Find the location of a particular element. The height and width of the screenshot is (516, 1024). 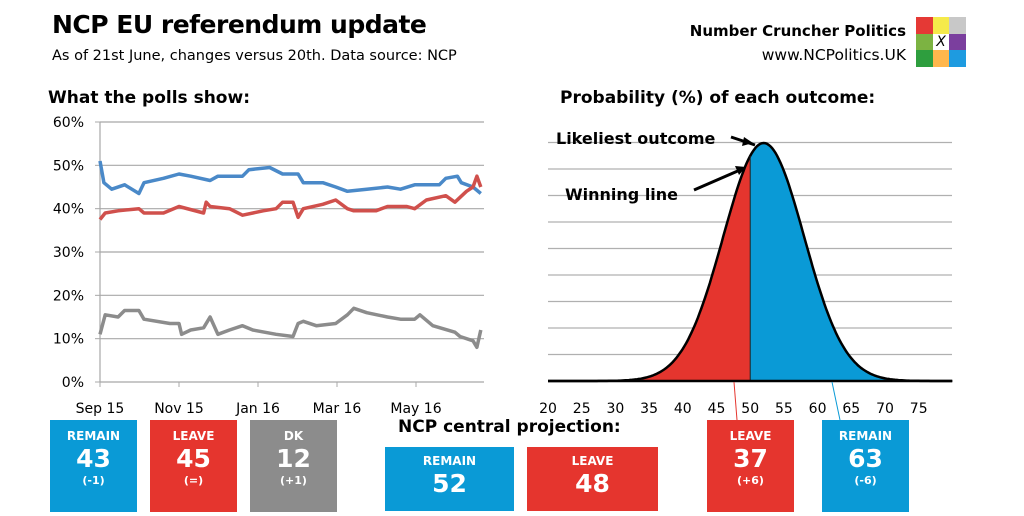

logo-cell: X is located at coordinates (941, 42).